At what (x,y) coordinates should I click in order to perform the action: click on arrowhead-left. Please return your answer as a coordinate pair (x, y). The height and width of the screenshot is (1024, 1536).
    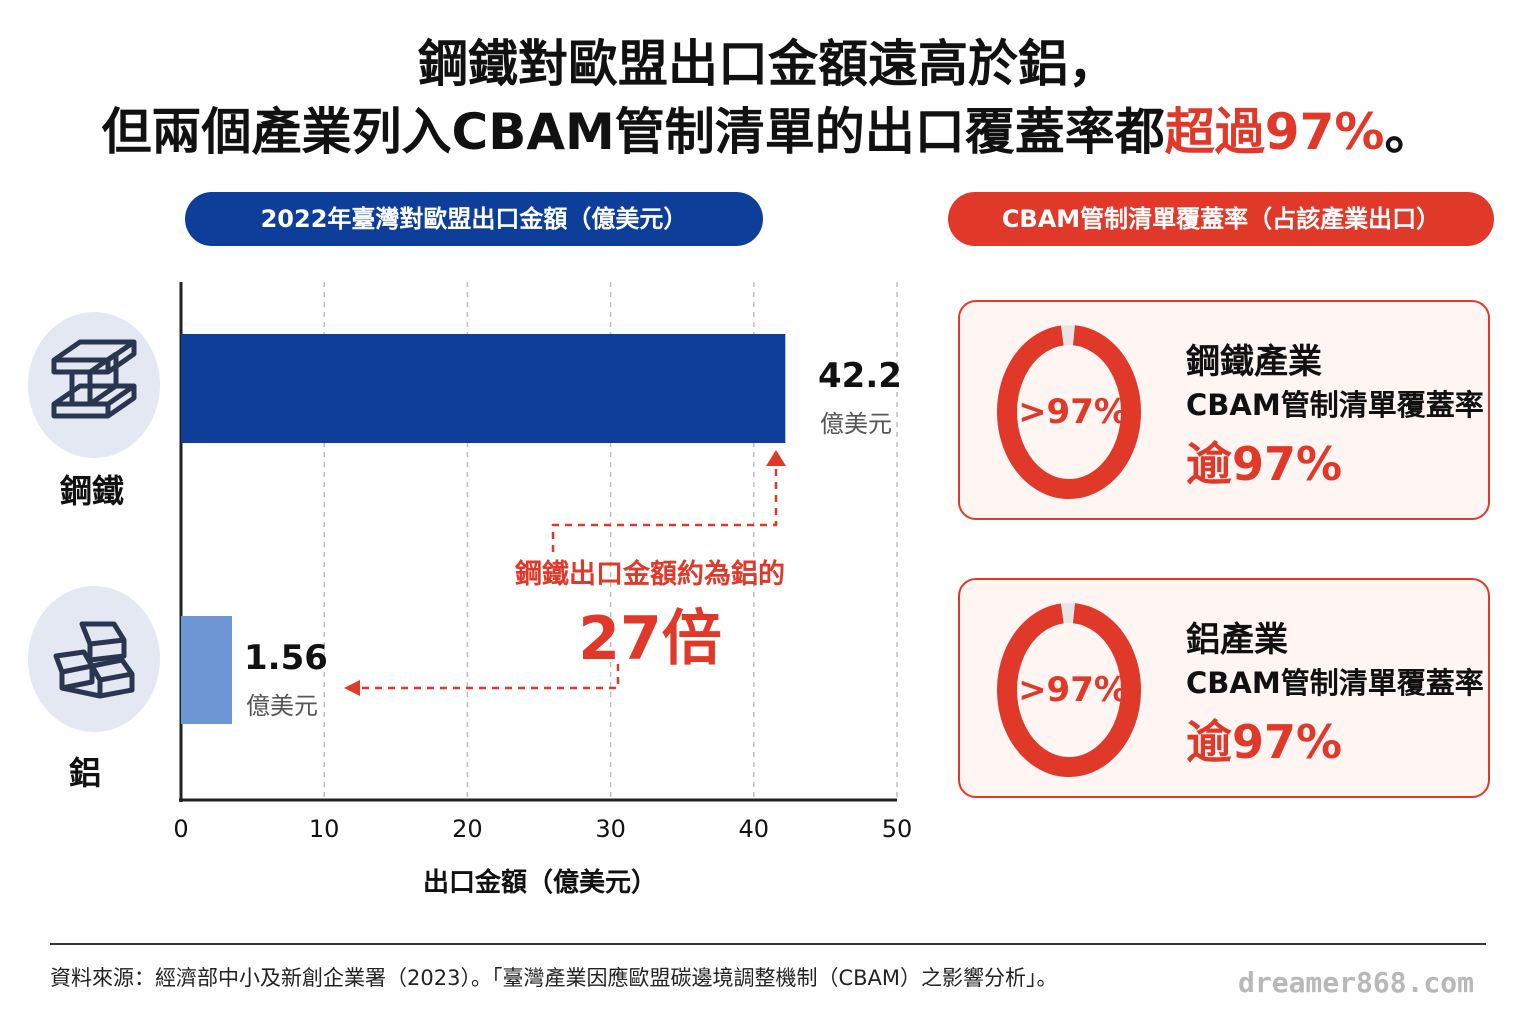
    Looking at the image, I should click on (352, 688).